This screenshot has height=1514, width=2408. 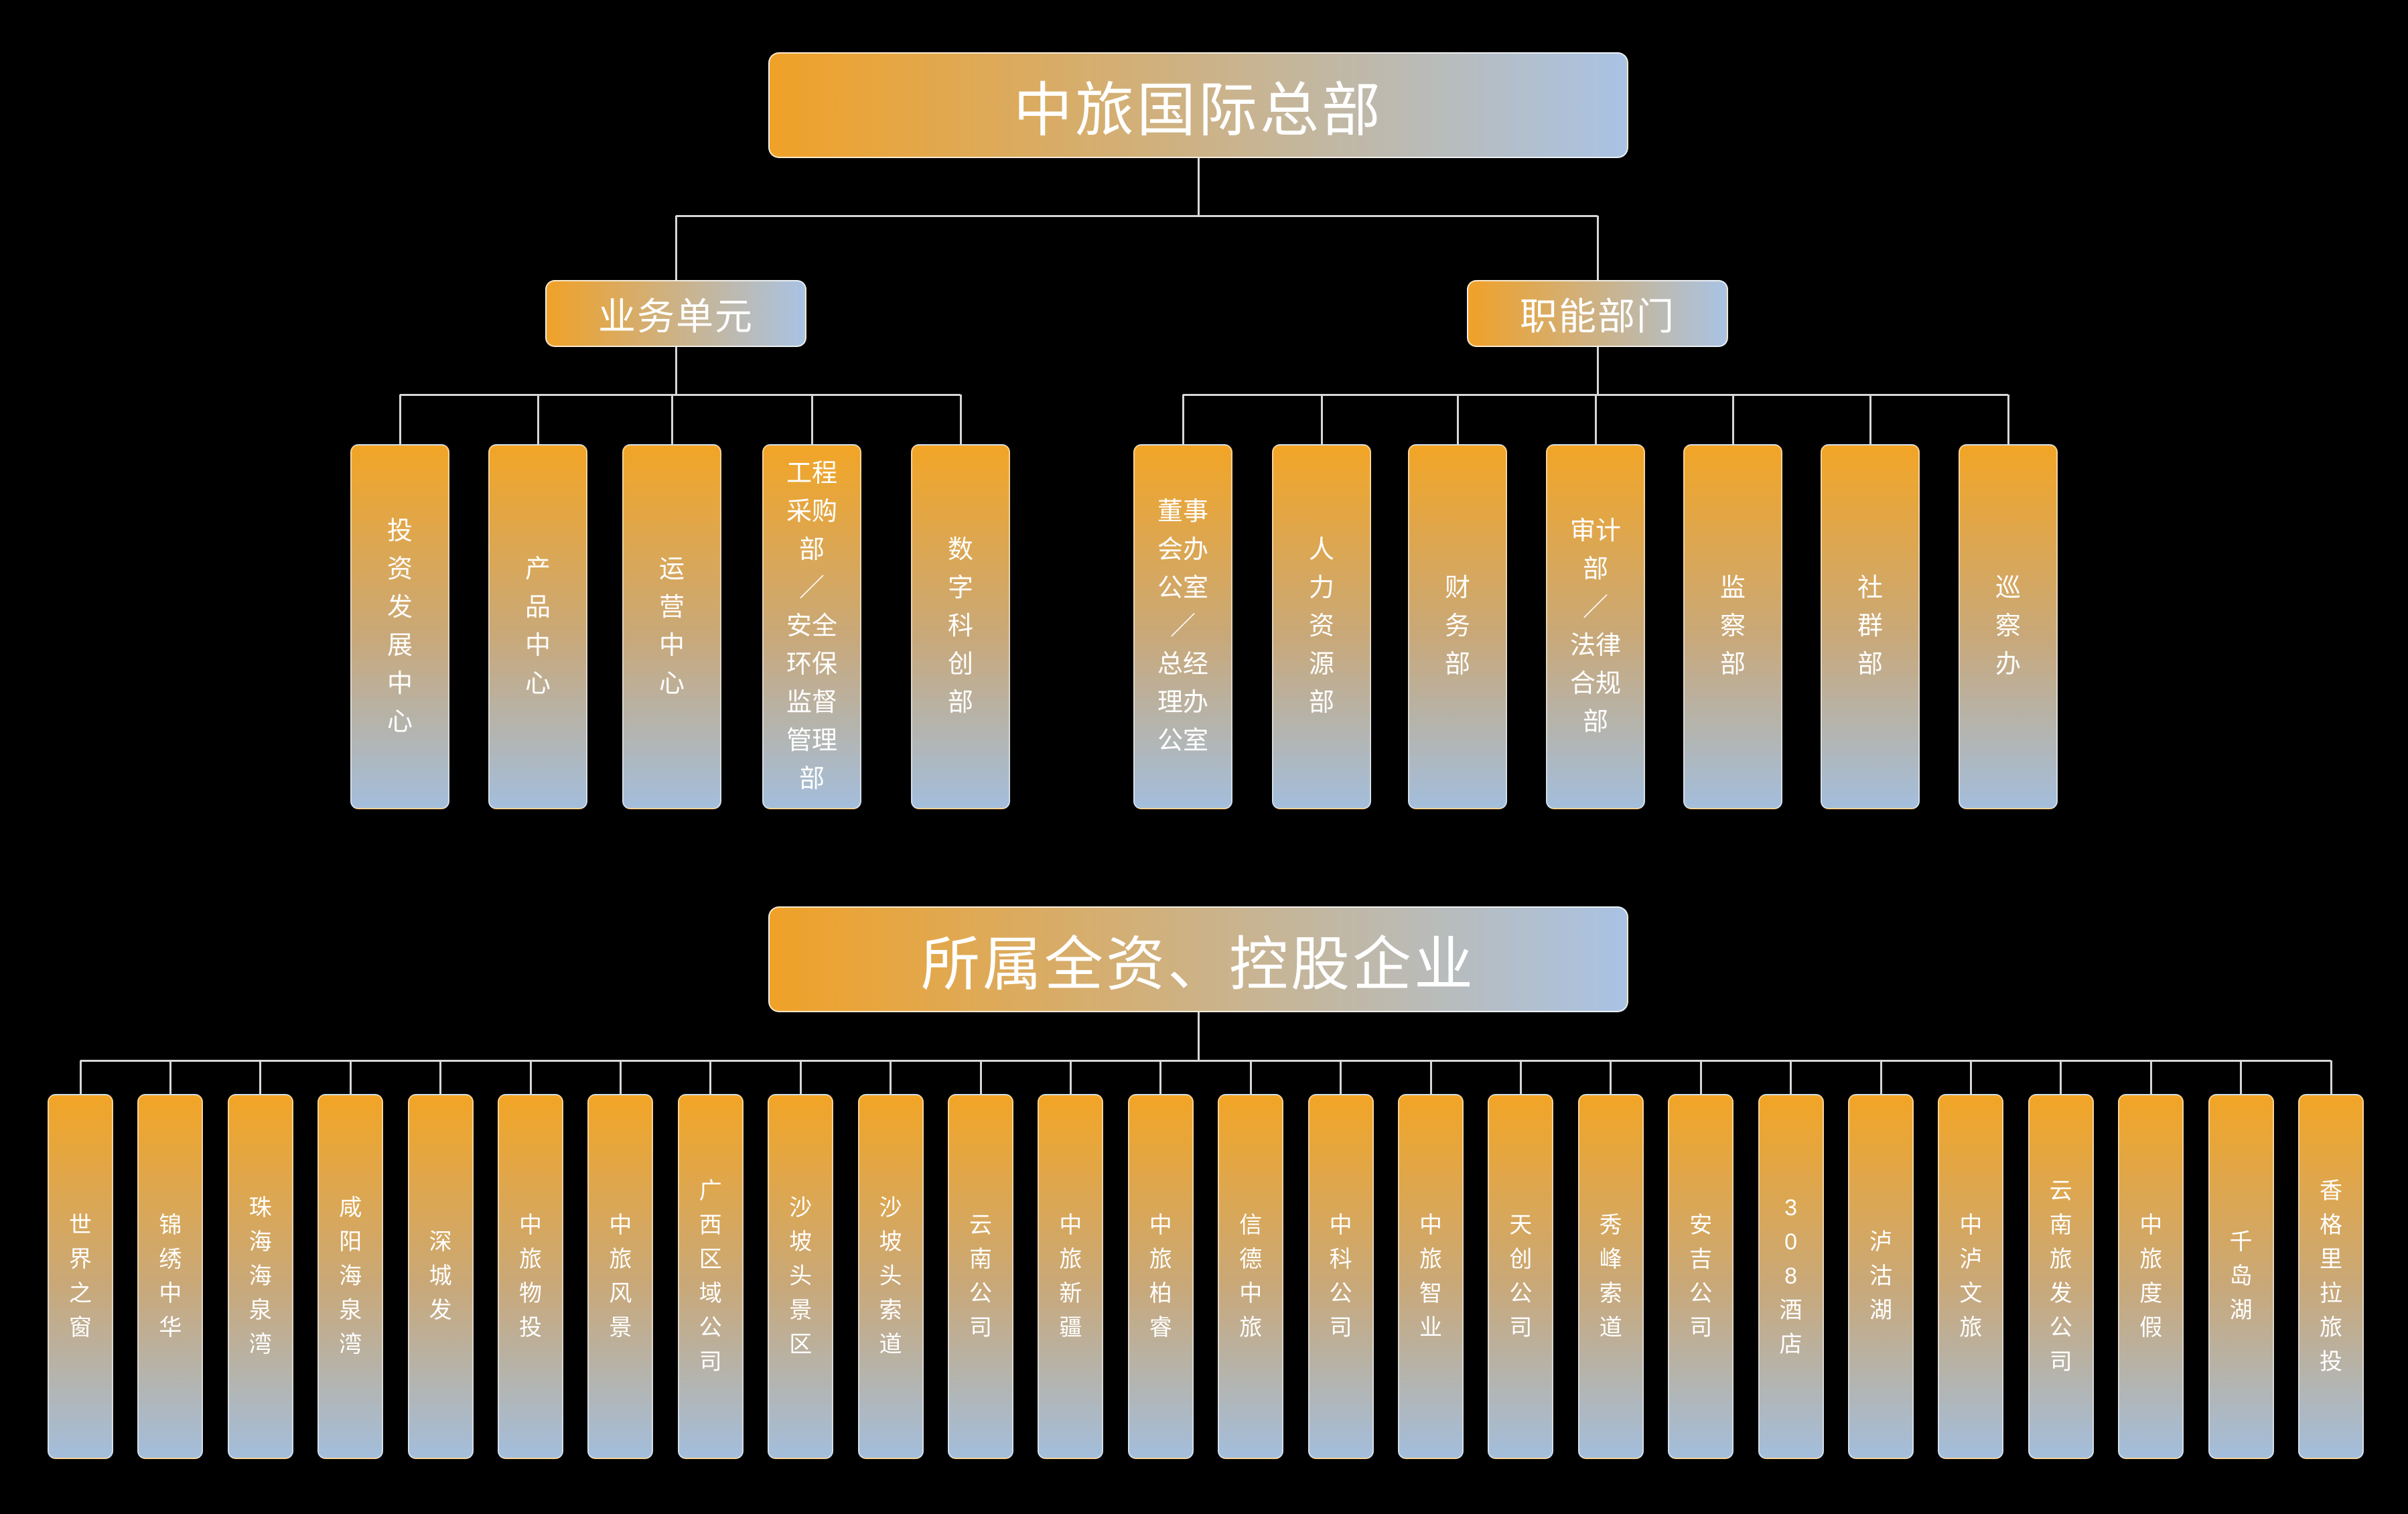 What do you see at coordinates (170, 1276) in the screenshot?
I see `org-node-subsidiary: 锦 绣 中 华` at bounding box center [170, 1276].